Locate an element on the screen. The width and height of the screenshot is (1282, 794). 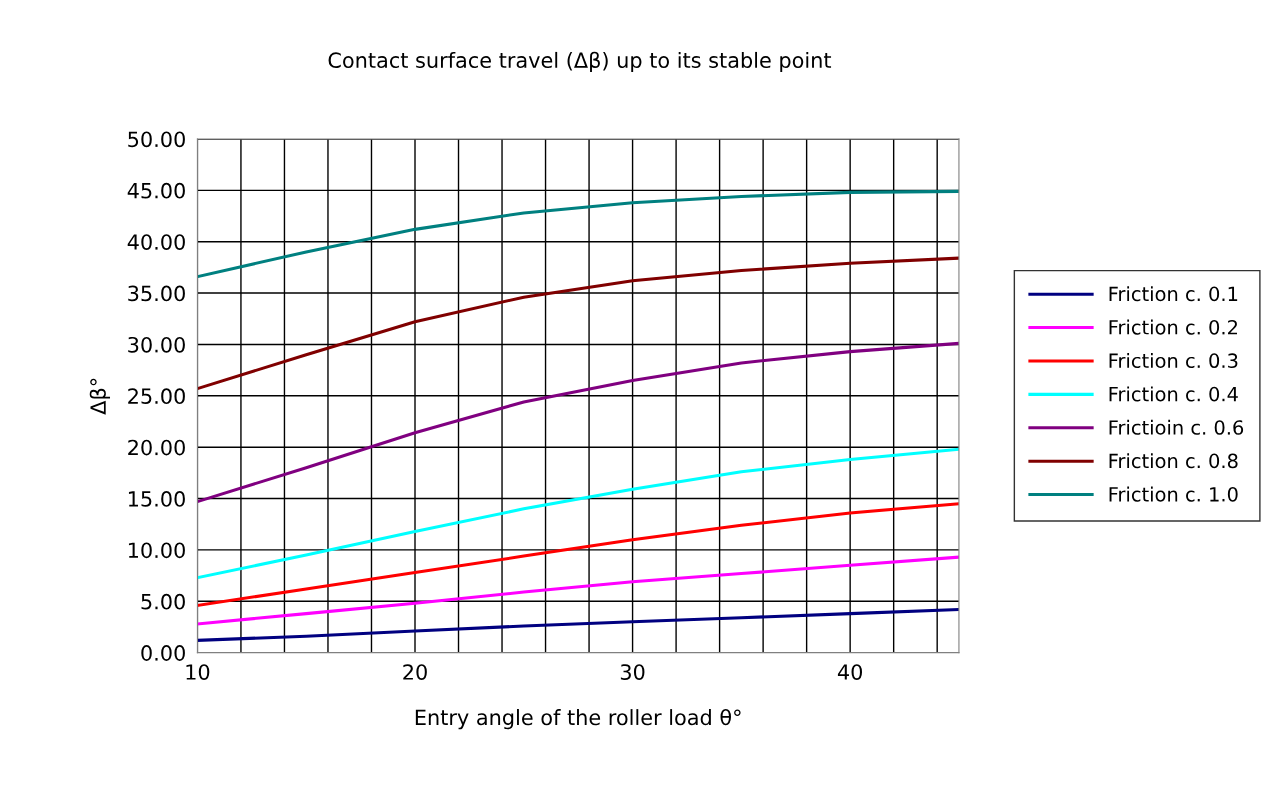
x-tick-label: 30 is located at coordinates (632, 672).